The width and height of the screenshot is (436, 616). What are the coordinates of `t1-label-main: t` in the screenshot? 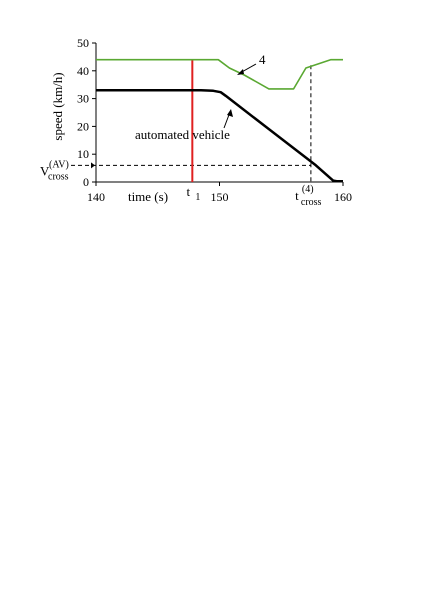 It's located at (189, 191).